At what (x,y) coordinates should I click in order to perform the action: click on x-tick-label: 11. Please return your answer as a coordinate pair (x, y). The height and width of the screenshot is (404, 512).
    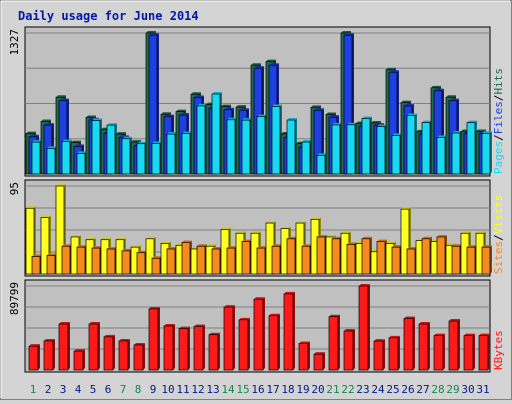
    Looking at the image, I should click on (182, 389).